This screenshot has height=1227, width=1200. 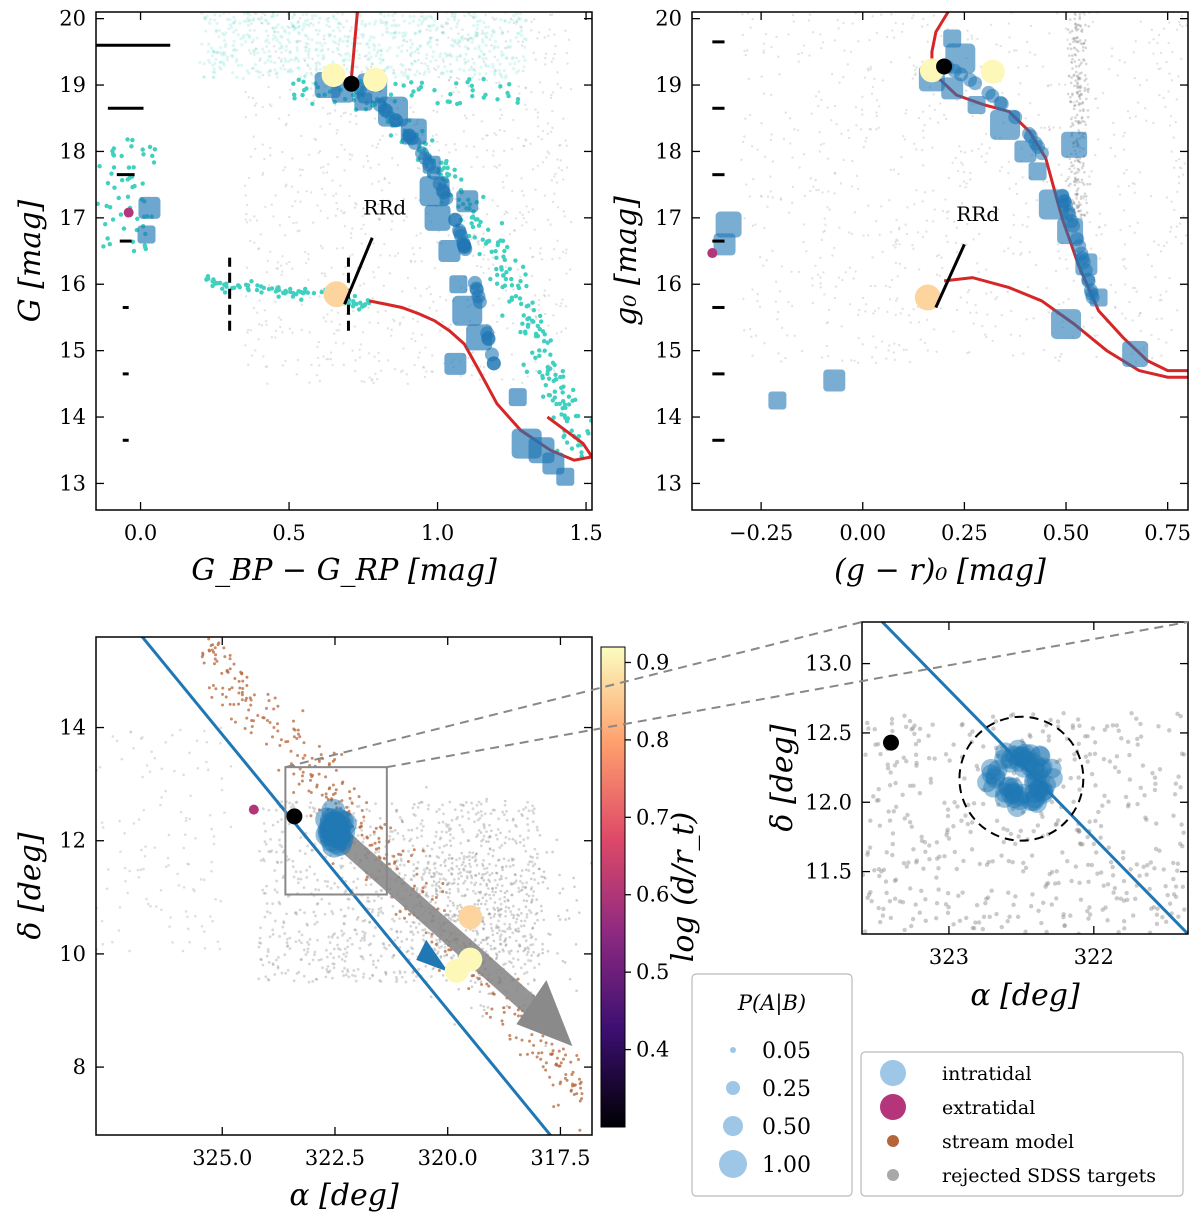 I want to click on gaia-star-sgb, so click(x=472, y=85).